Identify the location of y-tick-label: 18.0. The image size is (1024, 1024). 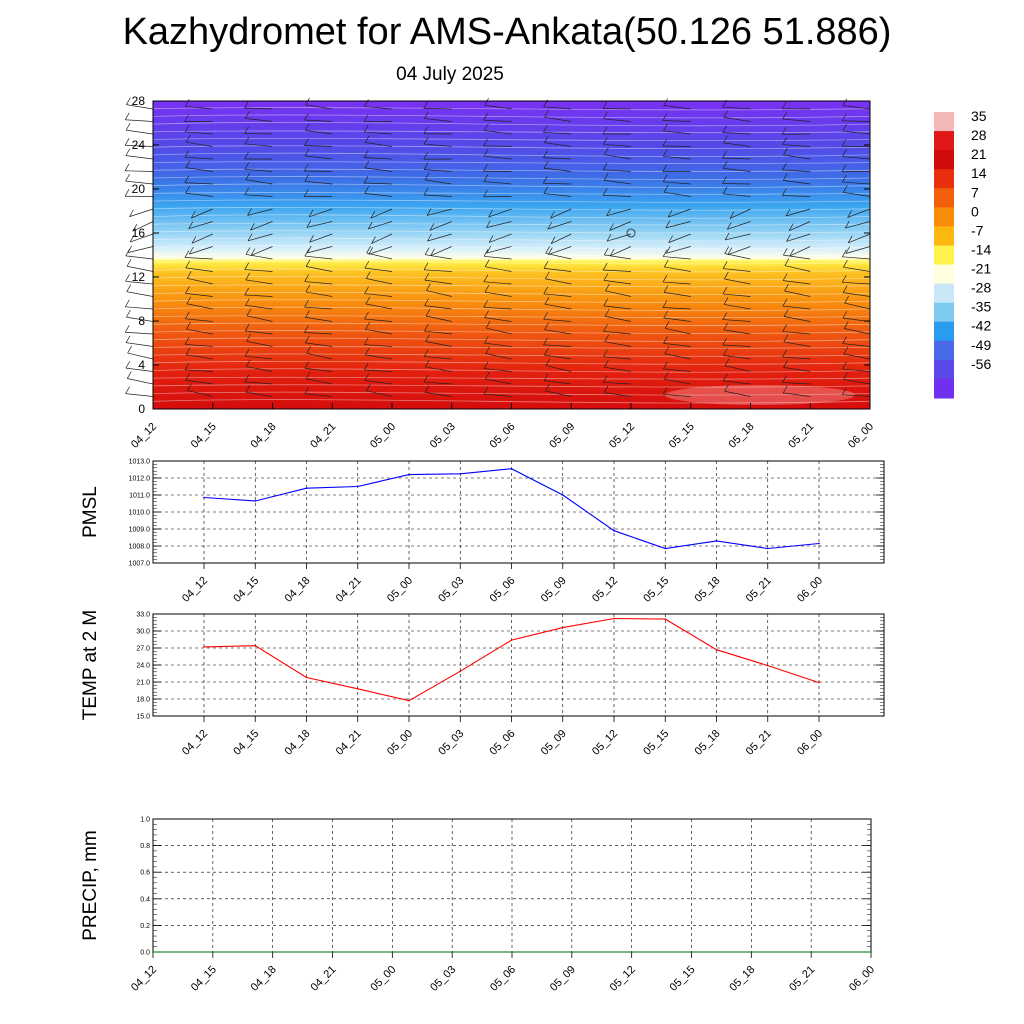
(143, 700).